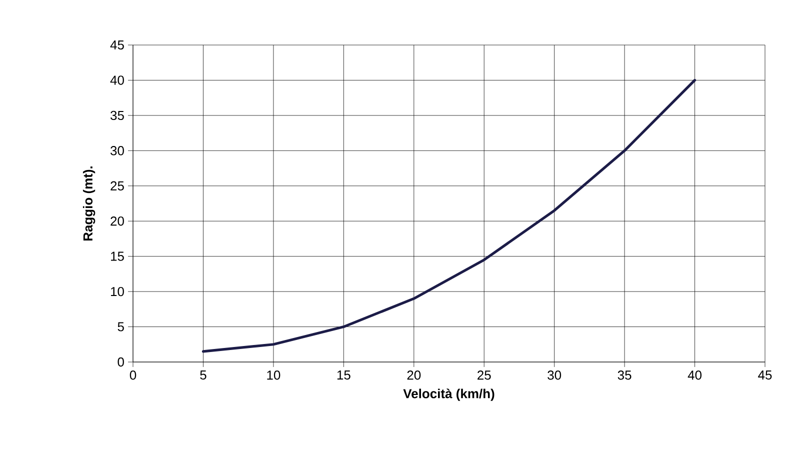 This screenshot has width=791, height=466. What do you see at coordinates (625, 375) in the screenshot?
I see `x-tick-label: 35` at bounding box center [625, 375].